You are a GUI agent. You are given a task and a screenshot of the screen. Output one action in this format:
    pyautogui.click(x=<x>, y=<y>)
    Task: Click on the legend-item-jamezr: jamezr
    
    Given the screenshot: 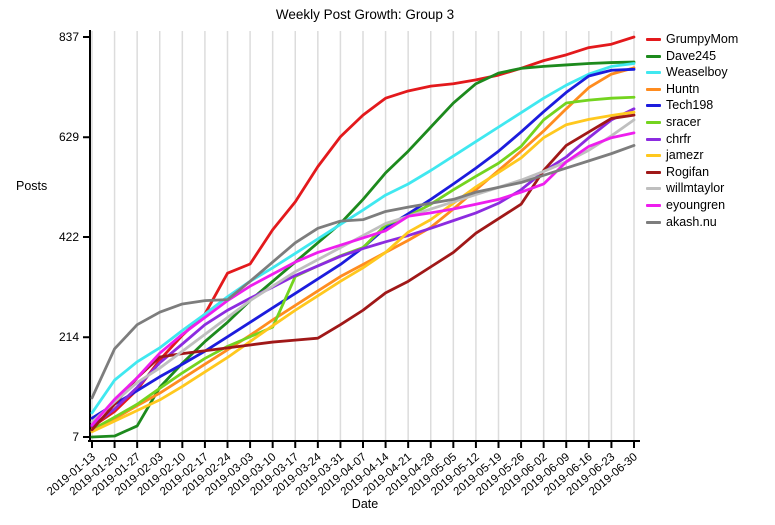 What is the action you would take?
    pyautogui.click(x=692, y=155)
    